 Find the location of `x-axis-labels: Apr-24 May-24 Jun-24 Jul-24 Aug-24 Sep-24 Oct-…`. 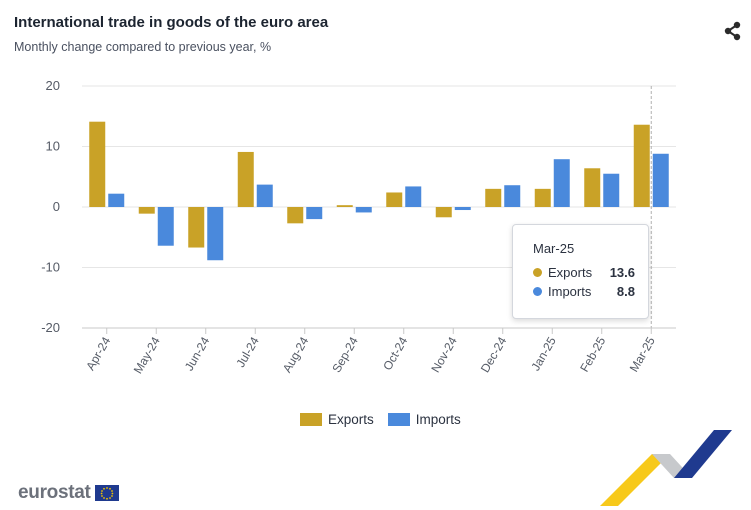

x-axis-labels: Apr-24 May-24 Jun-24 Jul-24 Aug-24 Sep-24 Oct-… is located at coordinates (370, 355).